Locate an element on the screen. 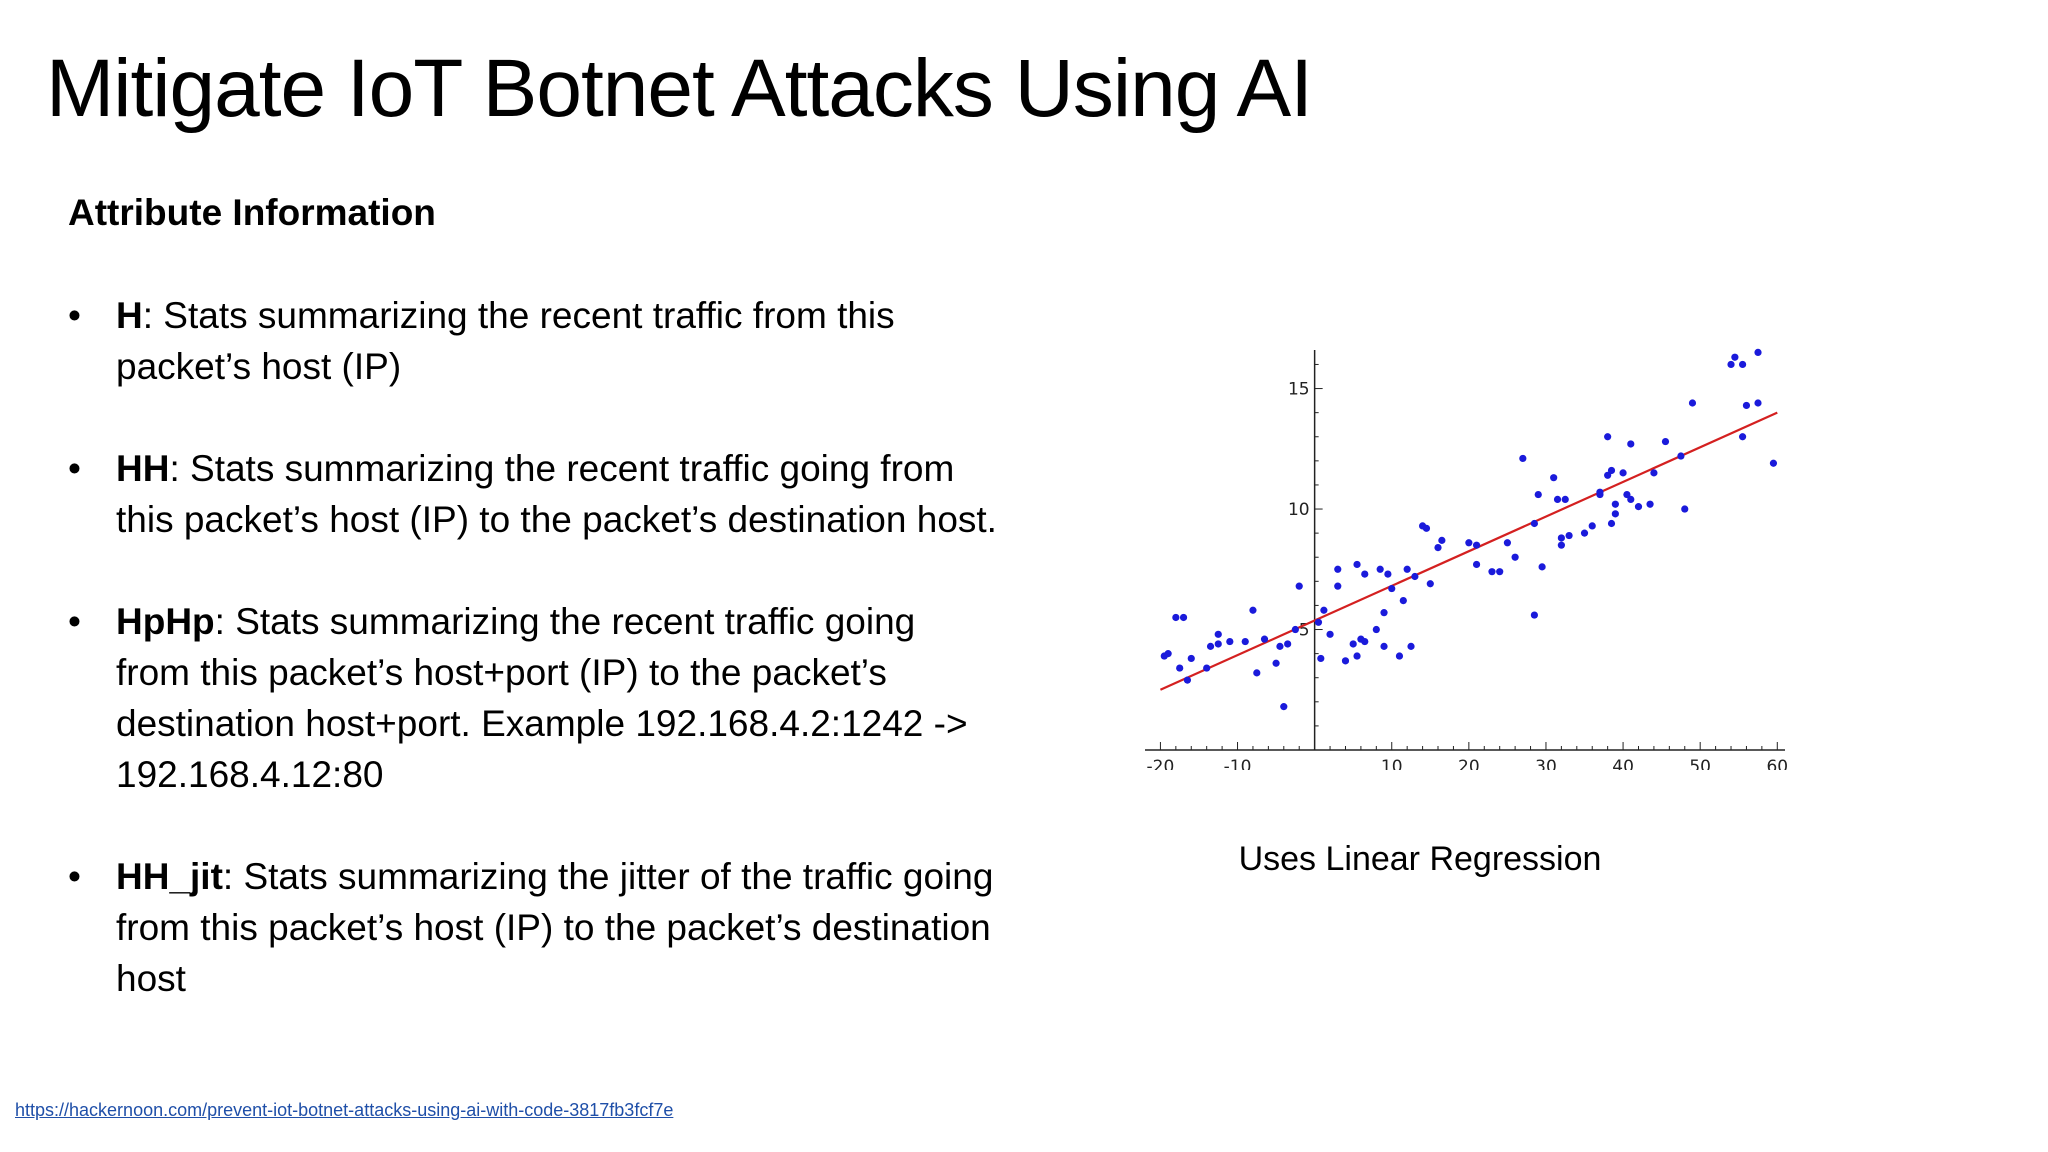  x-tick-label: 10 is located at coordinates (1392, 763).